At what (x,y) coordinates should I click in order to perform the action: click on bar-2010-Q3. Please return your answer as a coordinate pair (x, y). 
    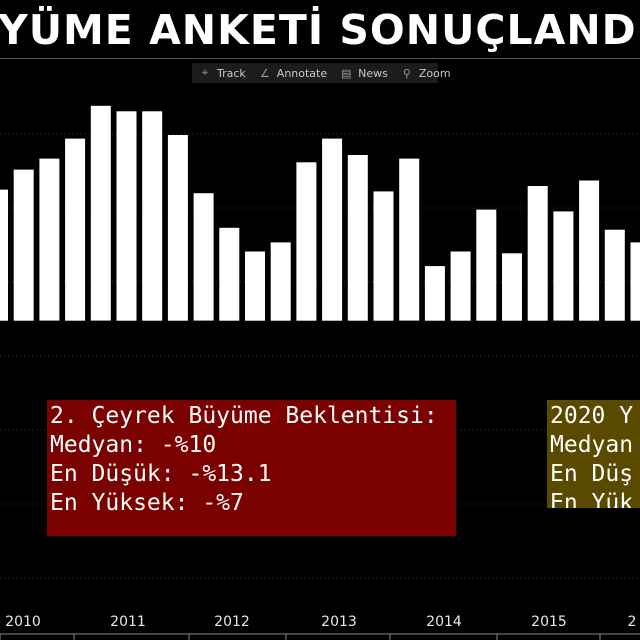
    Looking at the image, I should click on (75, 229).